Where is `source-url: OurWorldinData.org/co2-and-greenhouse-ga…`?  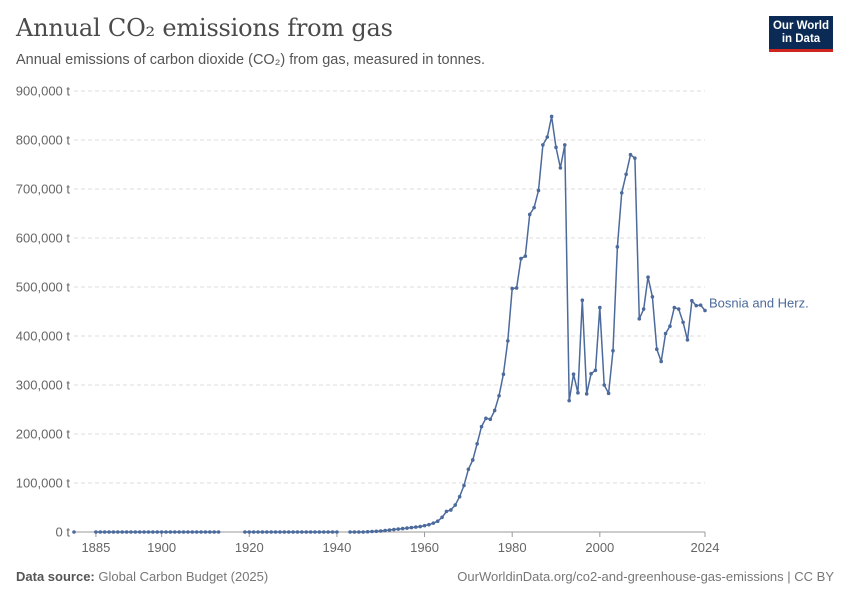 source-url: OurWorldinData.org/co2-and-greenhouse-ga… is located at coordinates (645, 576).